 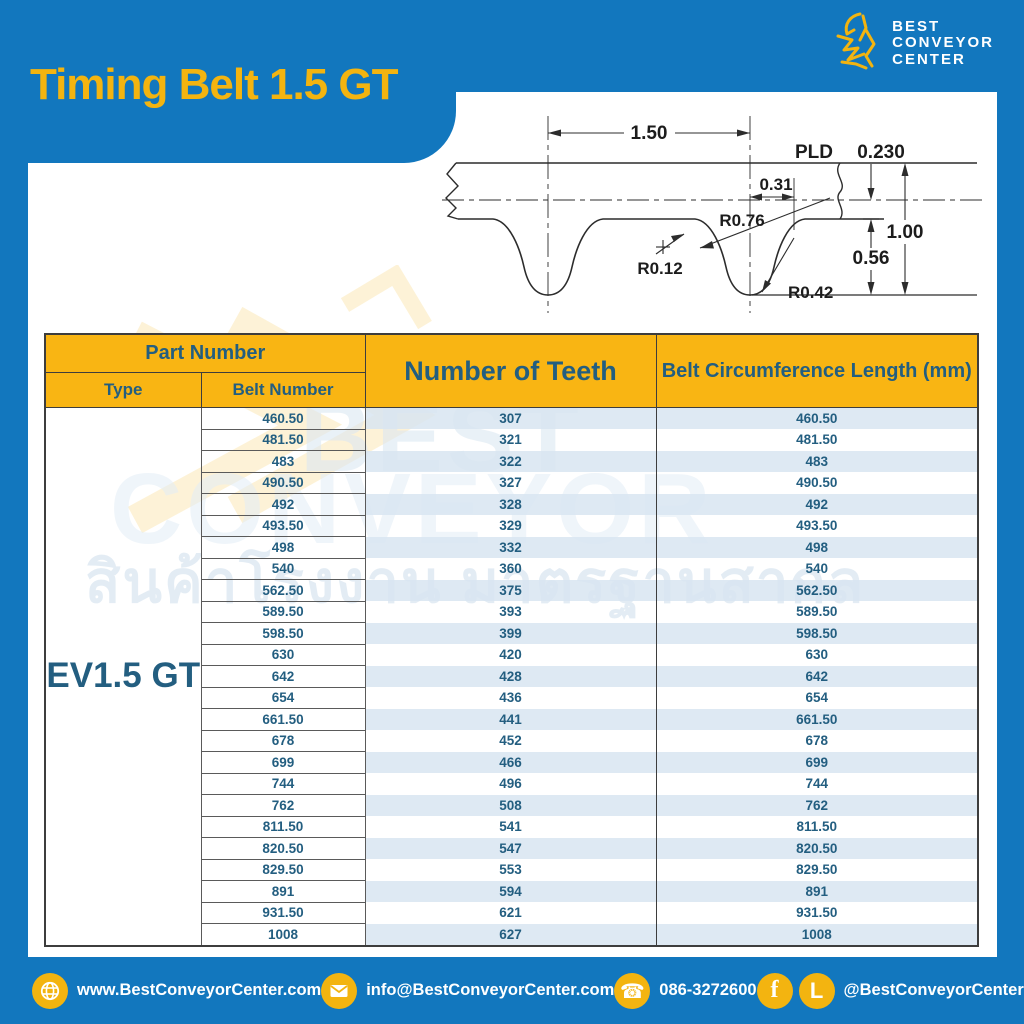 What do you see at coordinates (816, 698) in the screenshot?
I see `circumference-cell: 654` at bounding box center [816, 698].